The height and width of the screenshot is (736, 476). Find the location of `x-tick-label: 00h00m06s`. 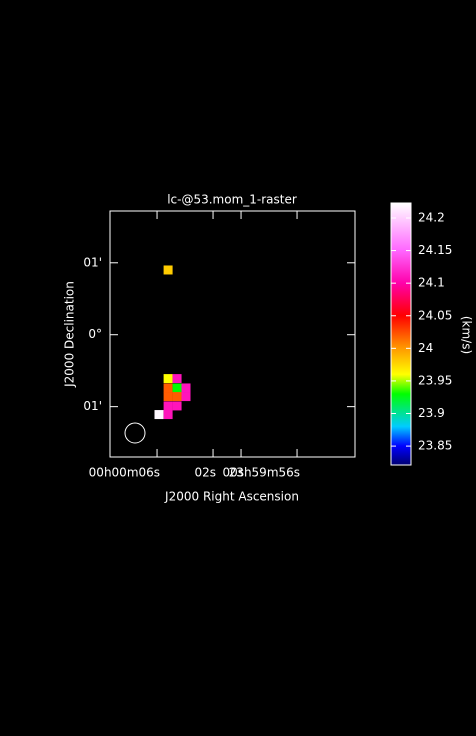

x-tick-label: 00h00m06s is located at coordinates (124, 473).